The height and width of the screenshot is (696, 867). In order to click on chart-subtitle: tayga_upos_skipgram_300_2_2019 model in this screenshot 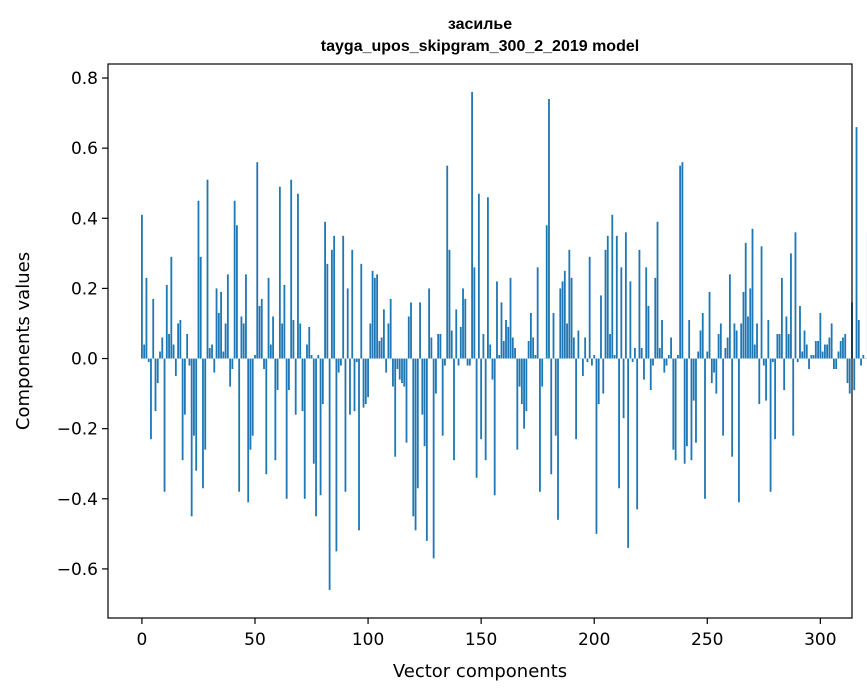, I will do `click(480, 46)`.